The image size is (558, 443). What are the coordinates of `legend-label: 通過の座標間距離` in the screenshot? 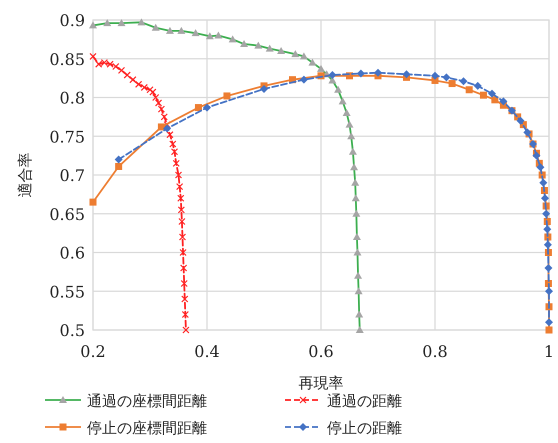 It's located at (147, 401).